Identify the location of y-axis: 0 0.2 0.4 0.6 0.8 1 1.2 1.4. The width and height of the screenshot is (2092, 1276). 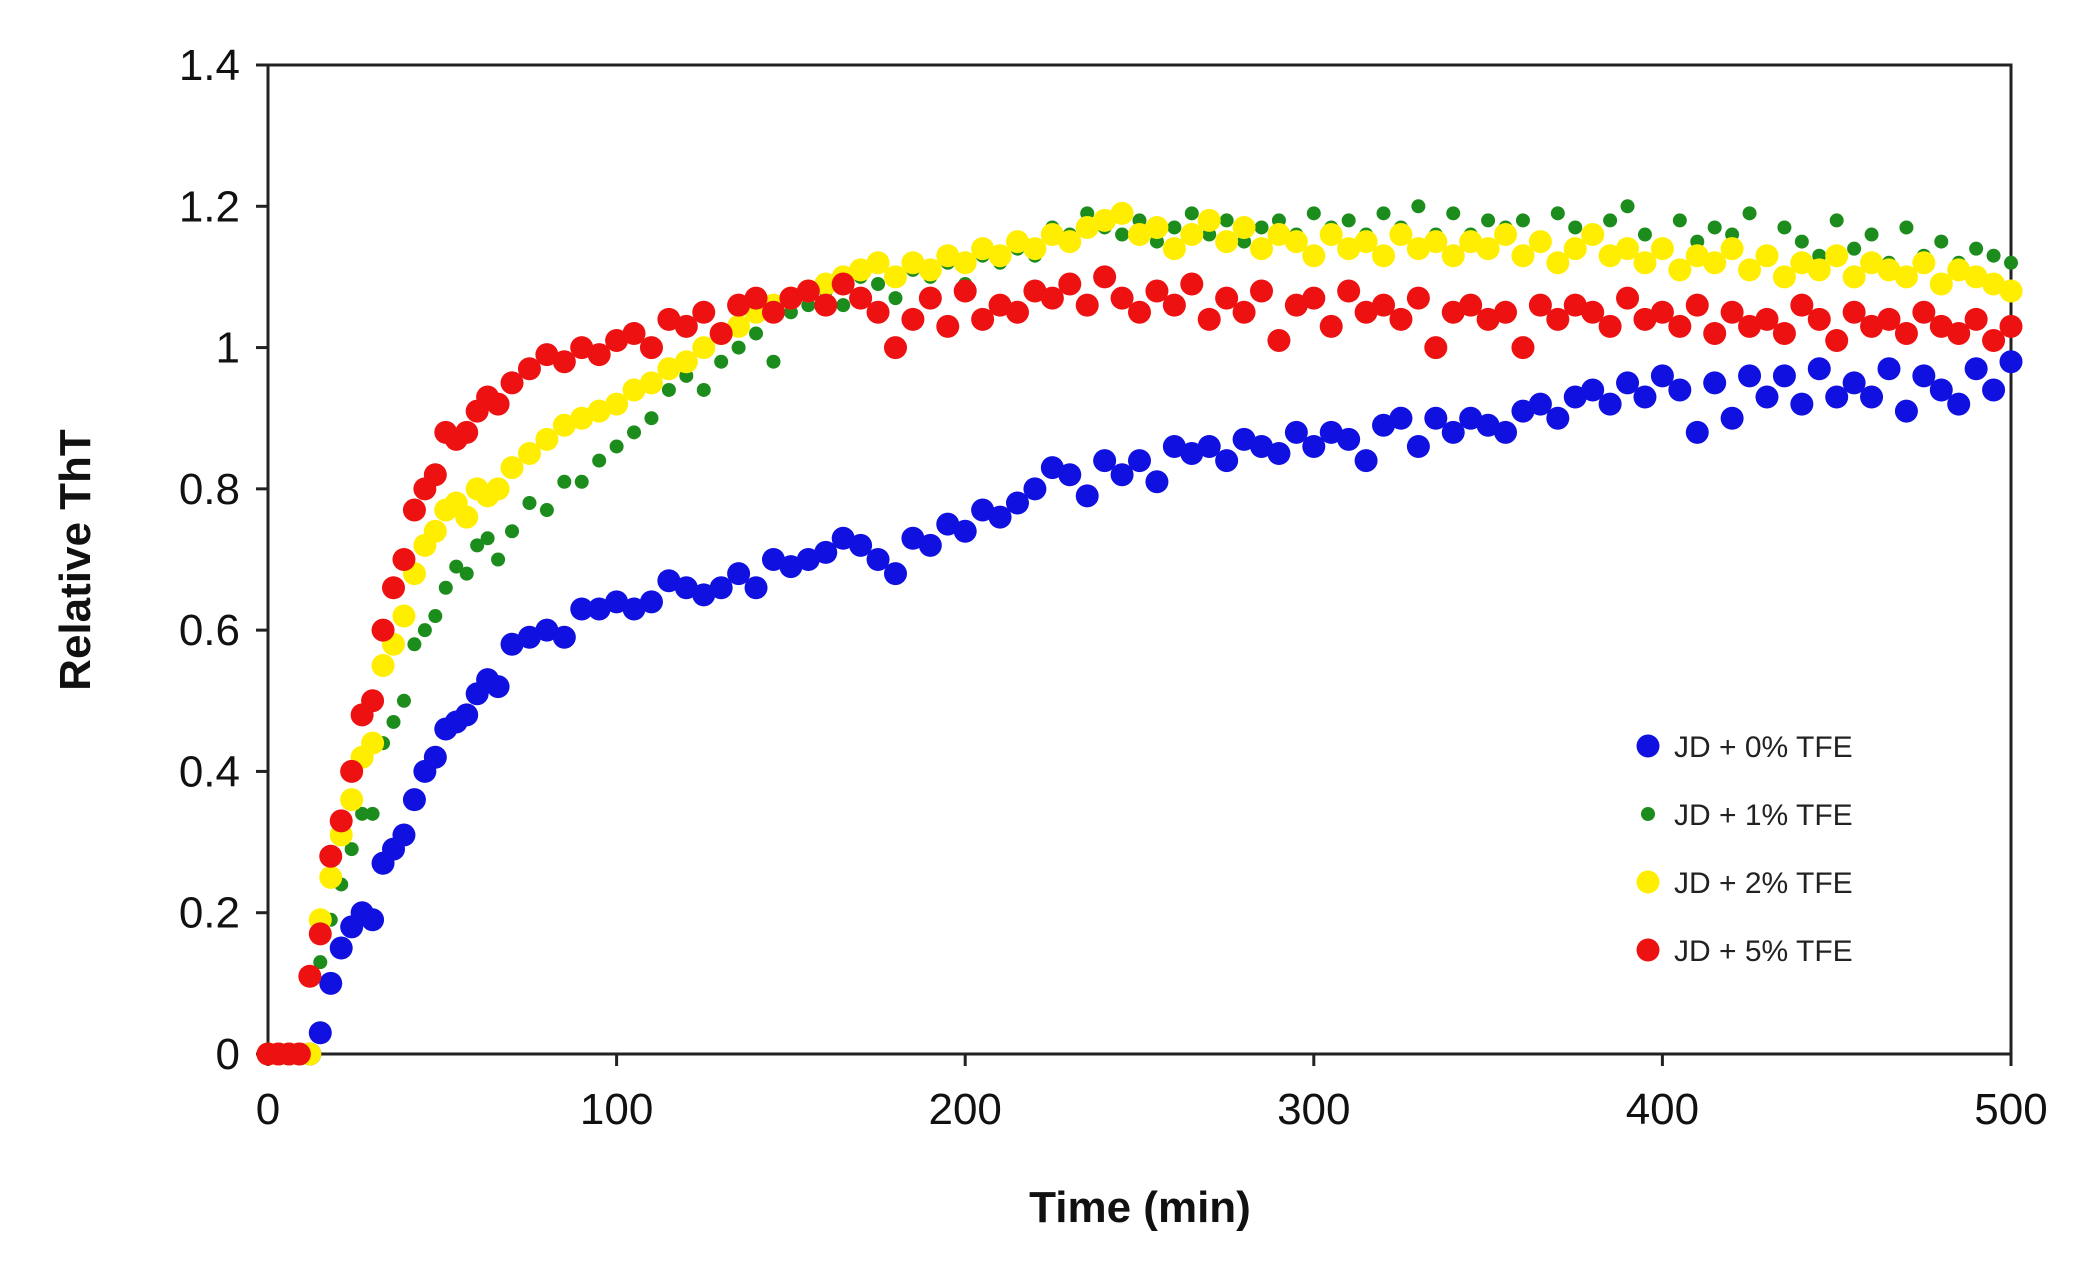
(223, 560).